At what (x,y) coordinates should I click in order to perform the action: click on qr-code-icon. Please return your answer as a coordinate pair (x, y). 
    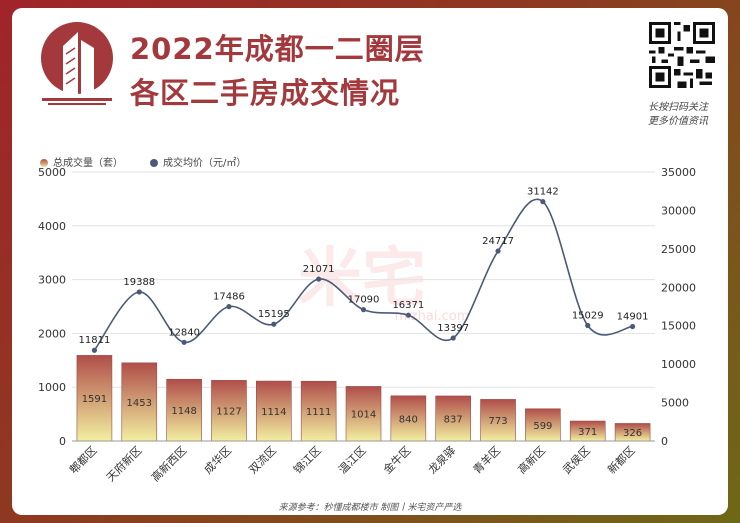
    Looking at the image, I should click on (682, 55).